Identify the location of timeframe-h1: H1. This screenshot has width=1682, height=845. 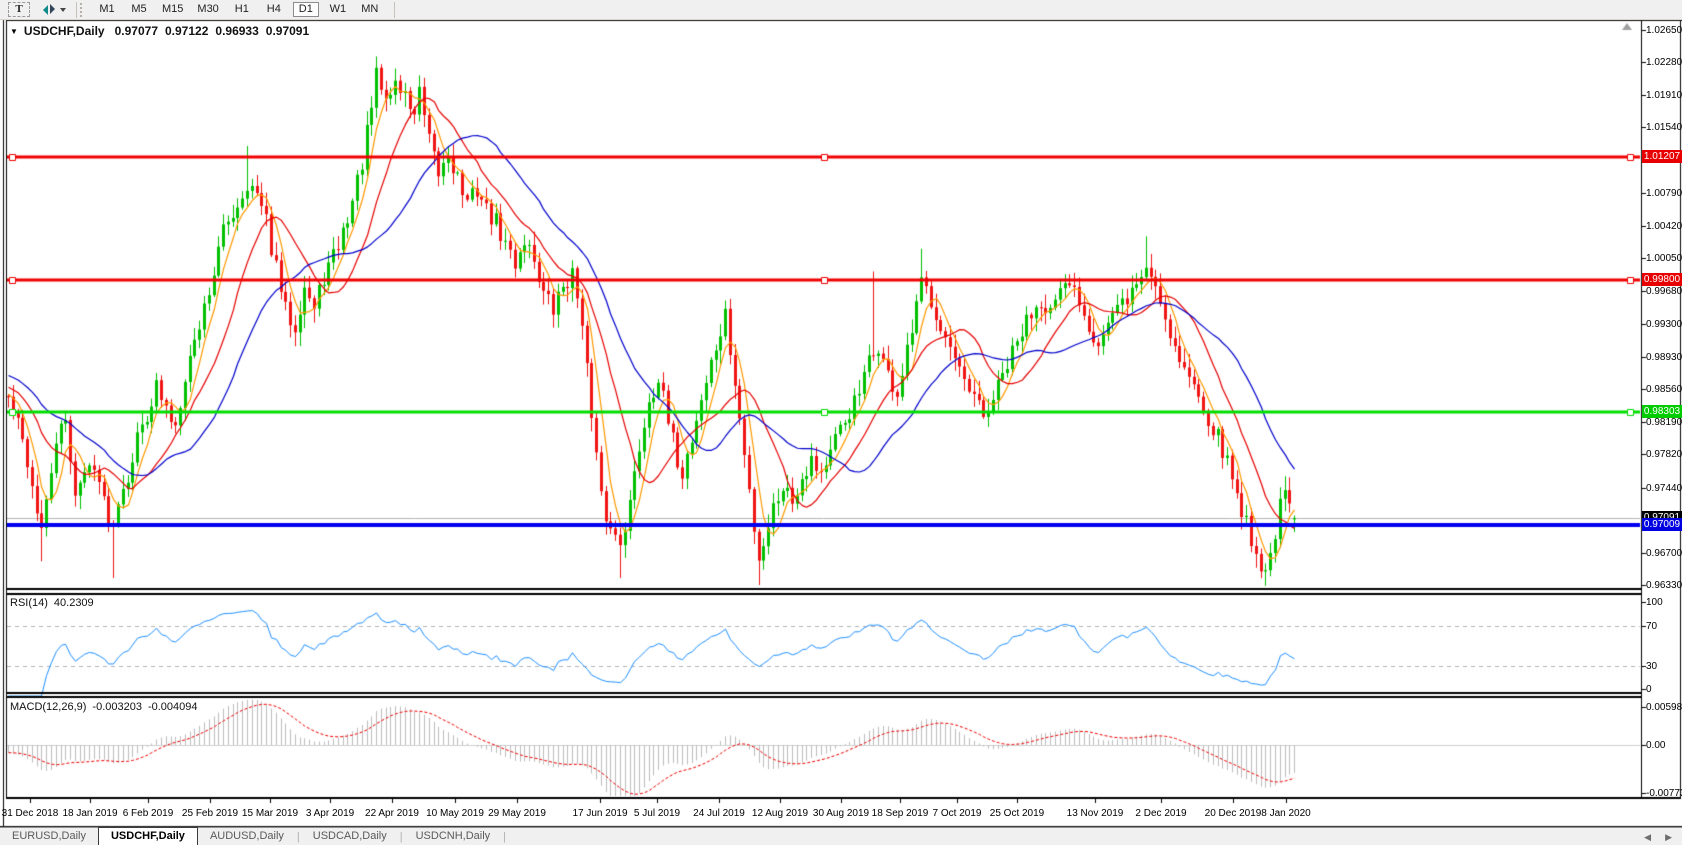
(242, 9).